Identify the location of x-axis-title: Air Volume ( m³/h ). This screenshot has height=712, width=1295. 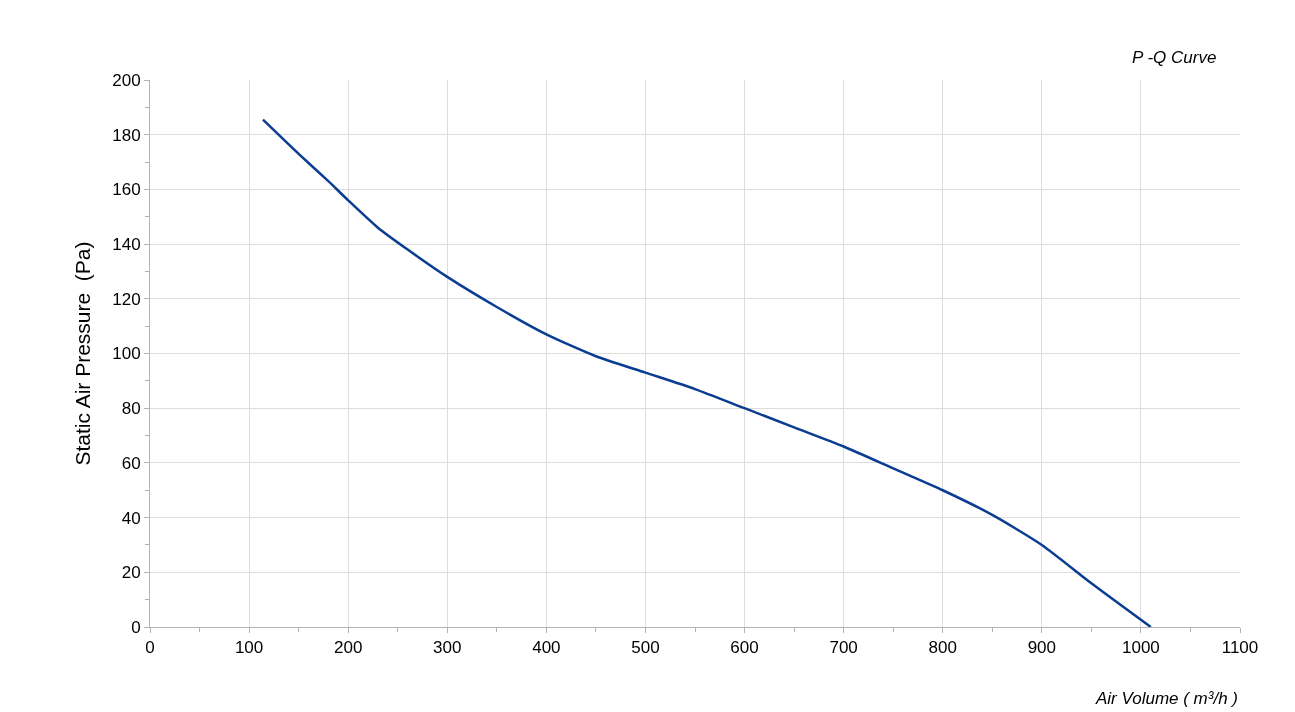
(1167, 698).